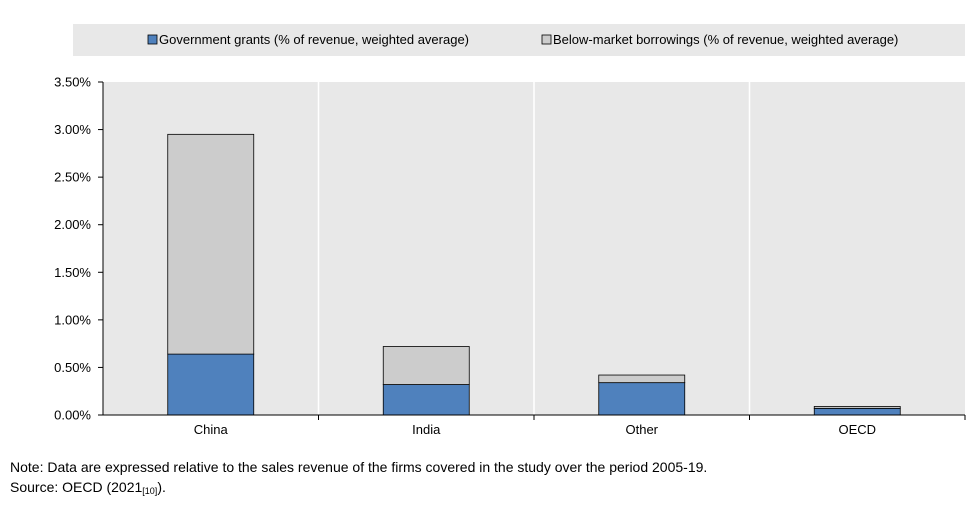  I want to click on y-tick-label: 1.50%, so click(72, 272).